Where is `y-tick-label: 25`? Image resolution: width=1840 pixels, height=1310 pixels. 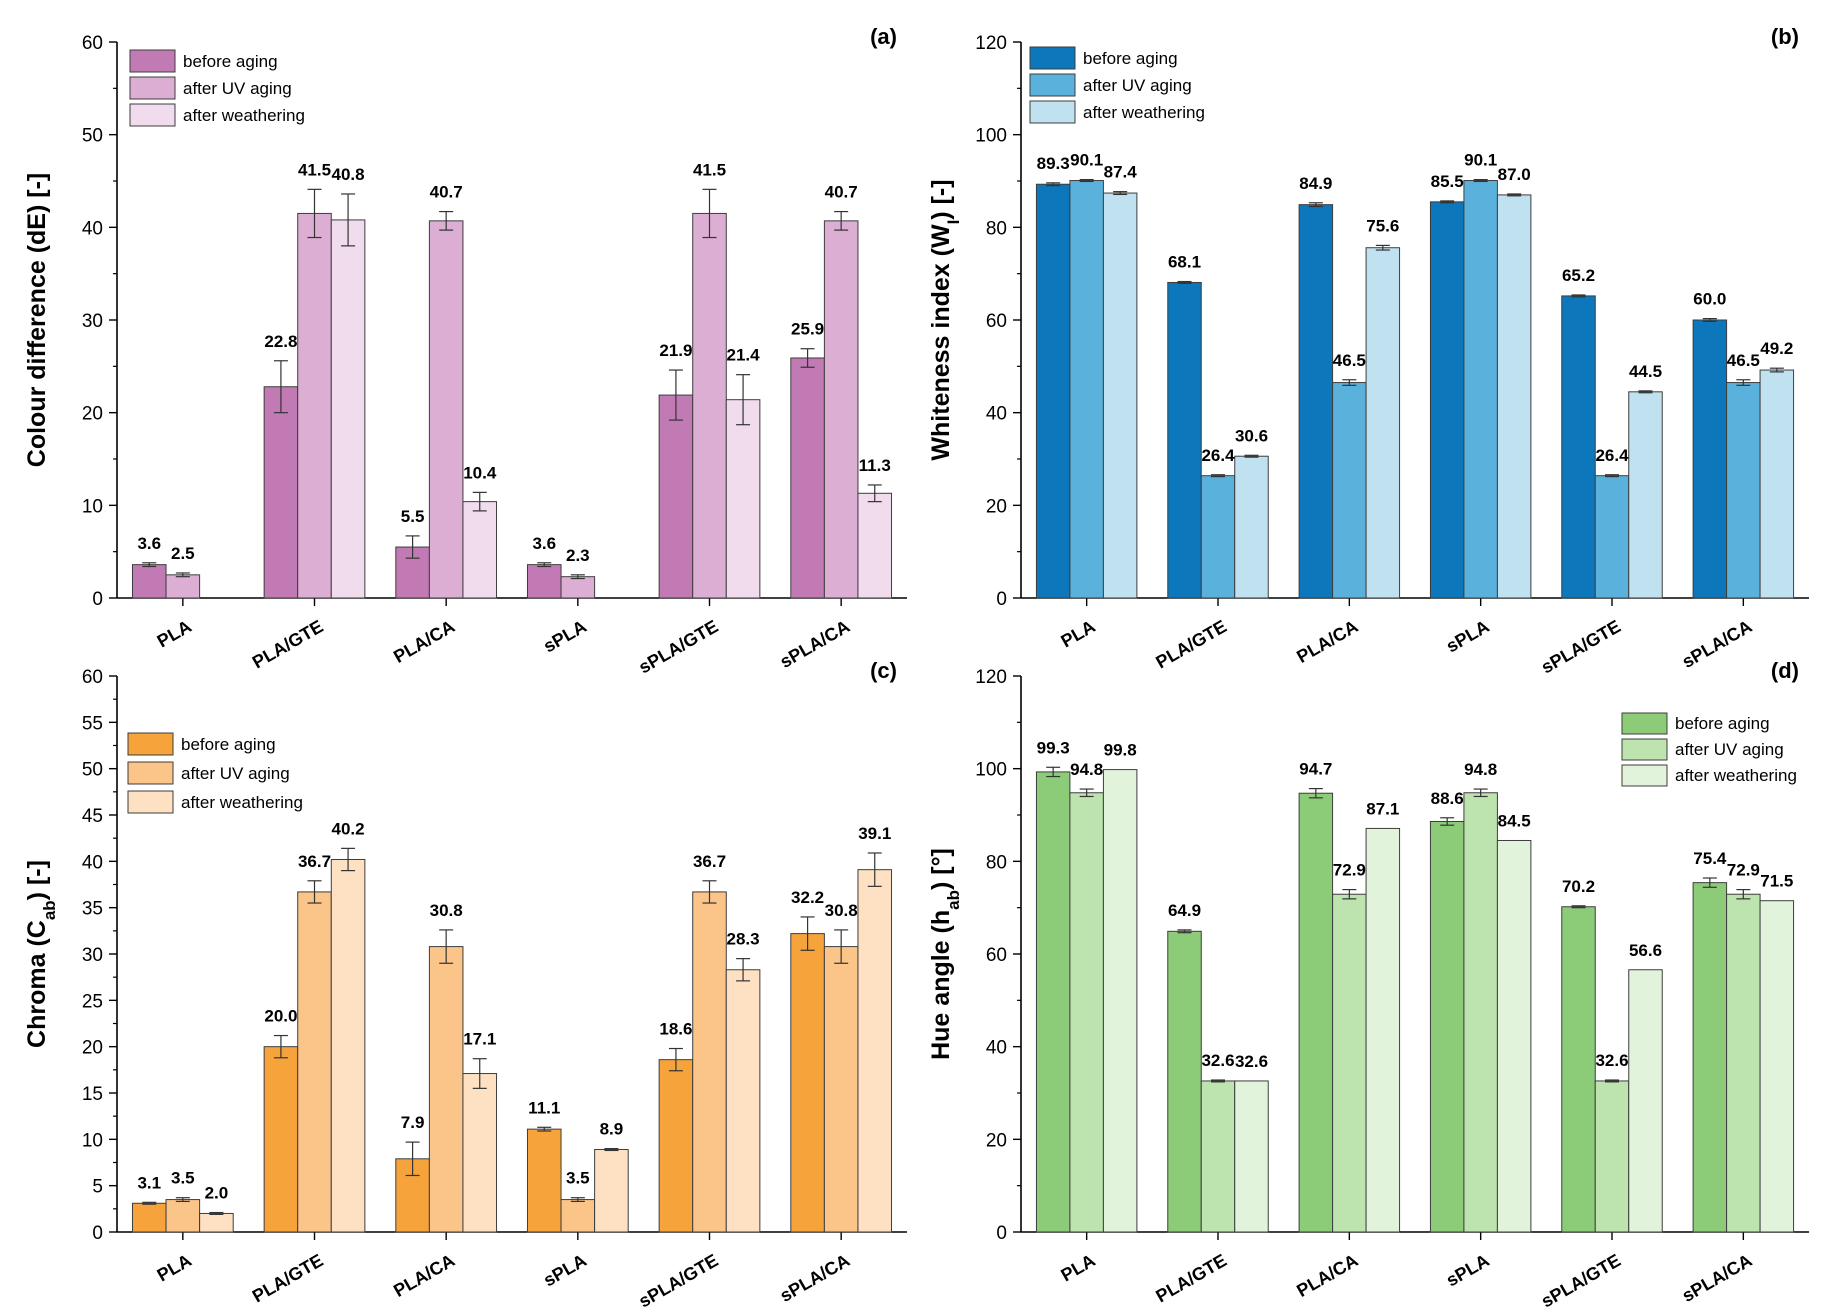 y-tick-label: 25 is located at coordinates (92, 1001).